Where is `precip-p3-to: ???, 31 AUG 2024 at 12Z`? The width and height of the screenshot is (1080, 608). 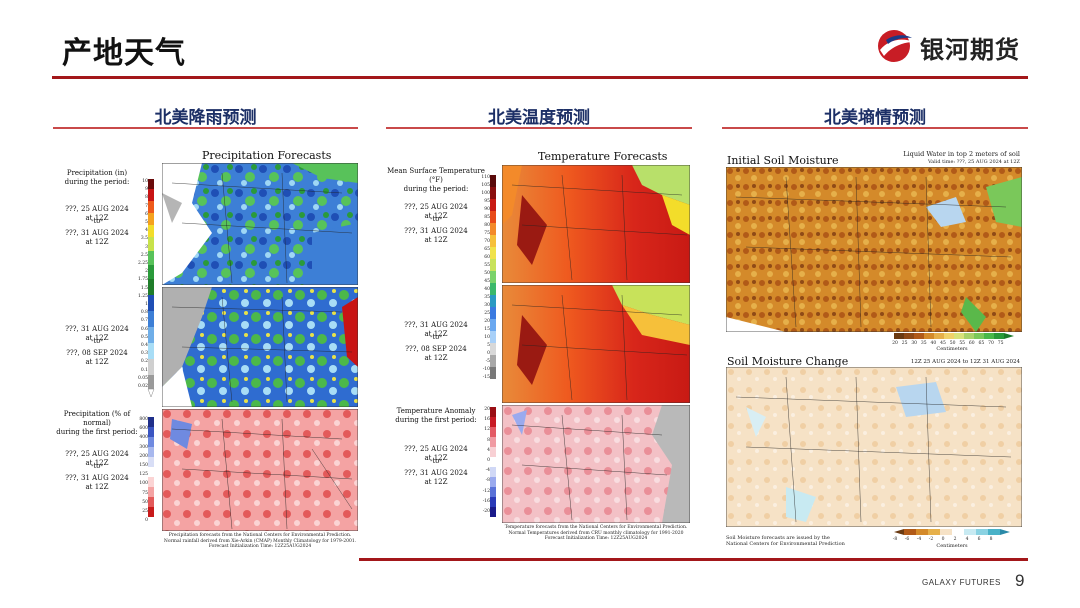 precip-p3-to: ???, 31 AUG 2024 at 12Z is located at coordinates (97, 482).